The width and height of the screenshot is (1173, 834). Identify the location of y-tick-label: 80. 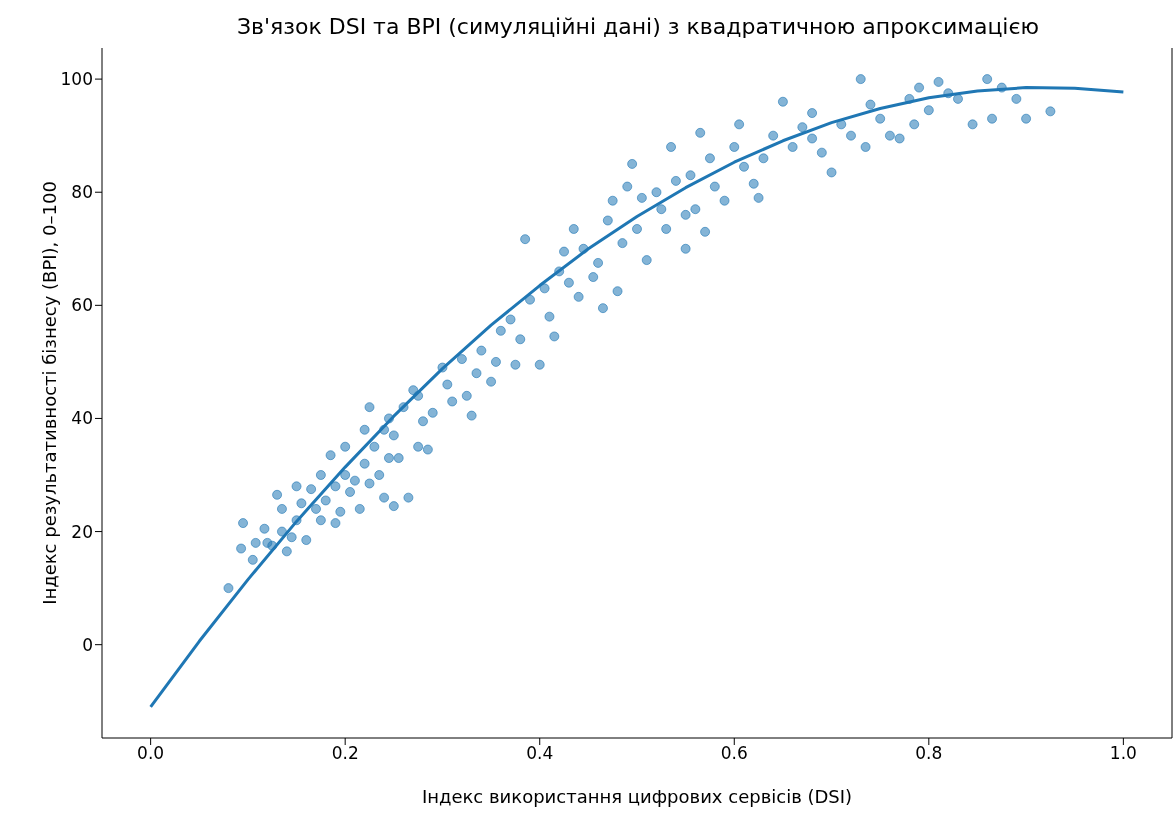
(82, 192).